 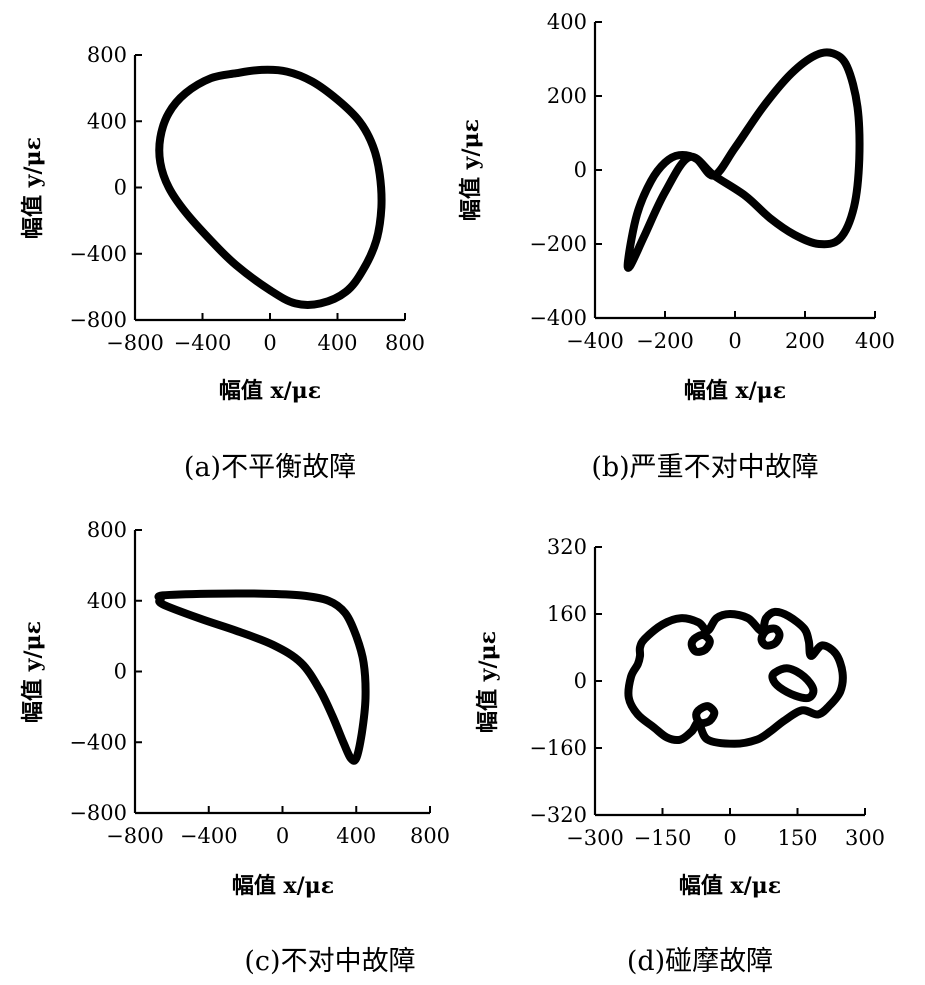 I want to click on x-tick-label: 200, so click(x=805, y=341).